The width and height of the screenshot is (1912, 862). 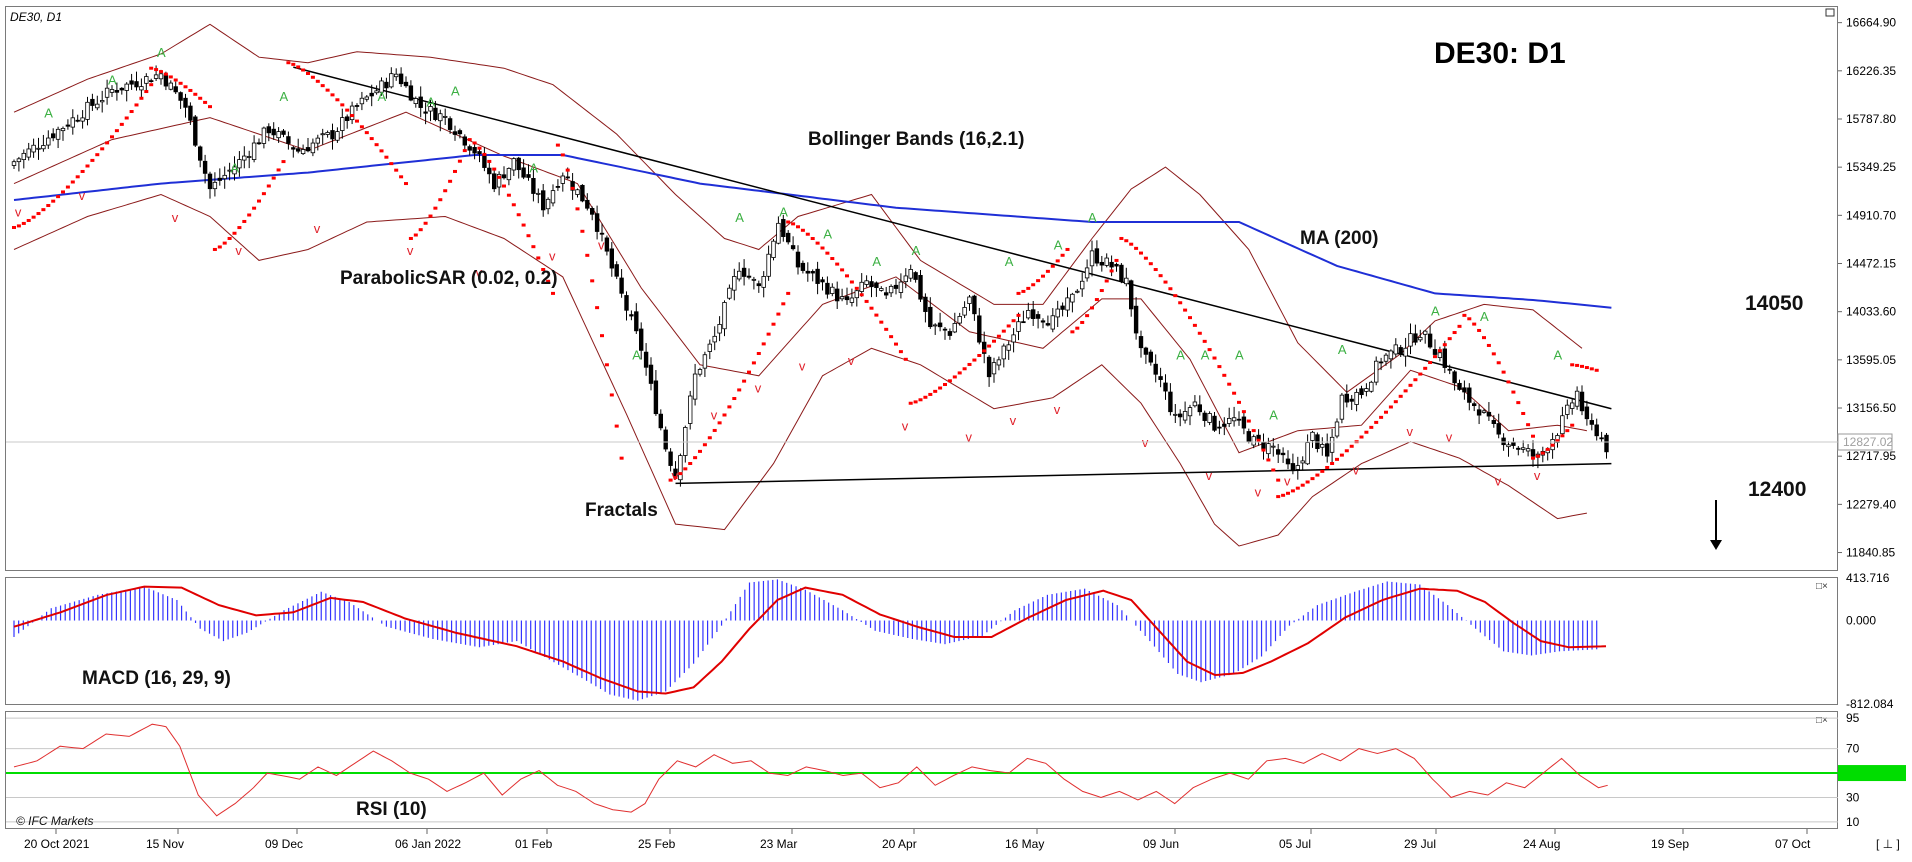 What do you see at coordinates (1830, 12) in the screenshot?
I see `price-panel-restore-button` at bounding box center [1830, 12].